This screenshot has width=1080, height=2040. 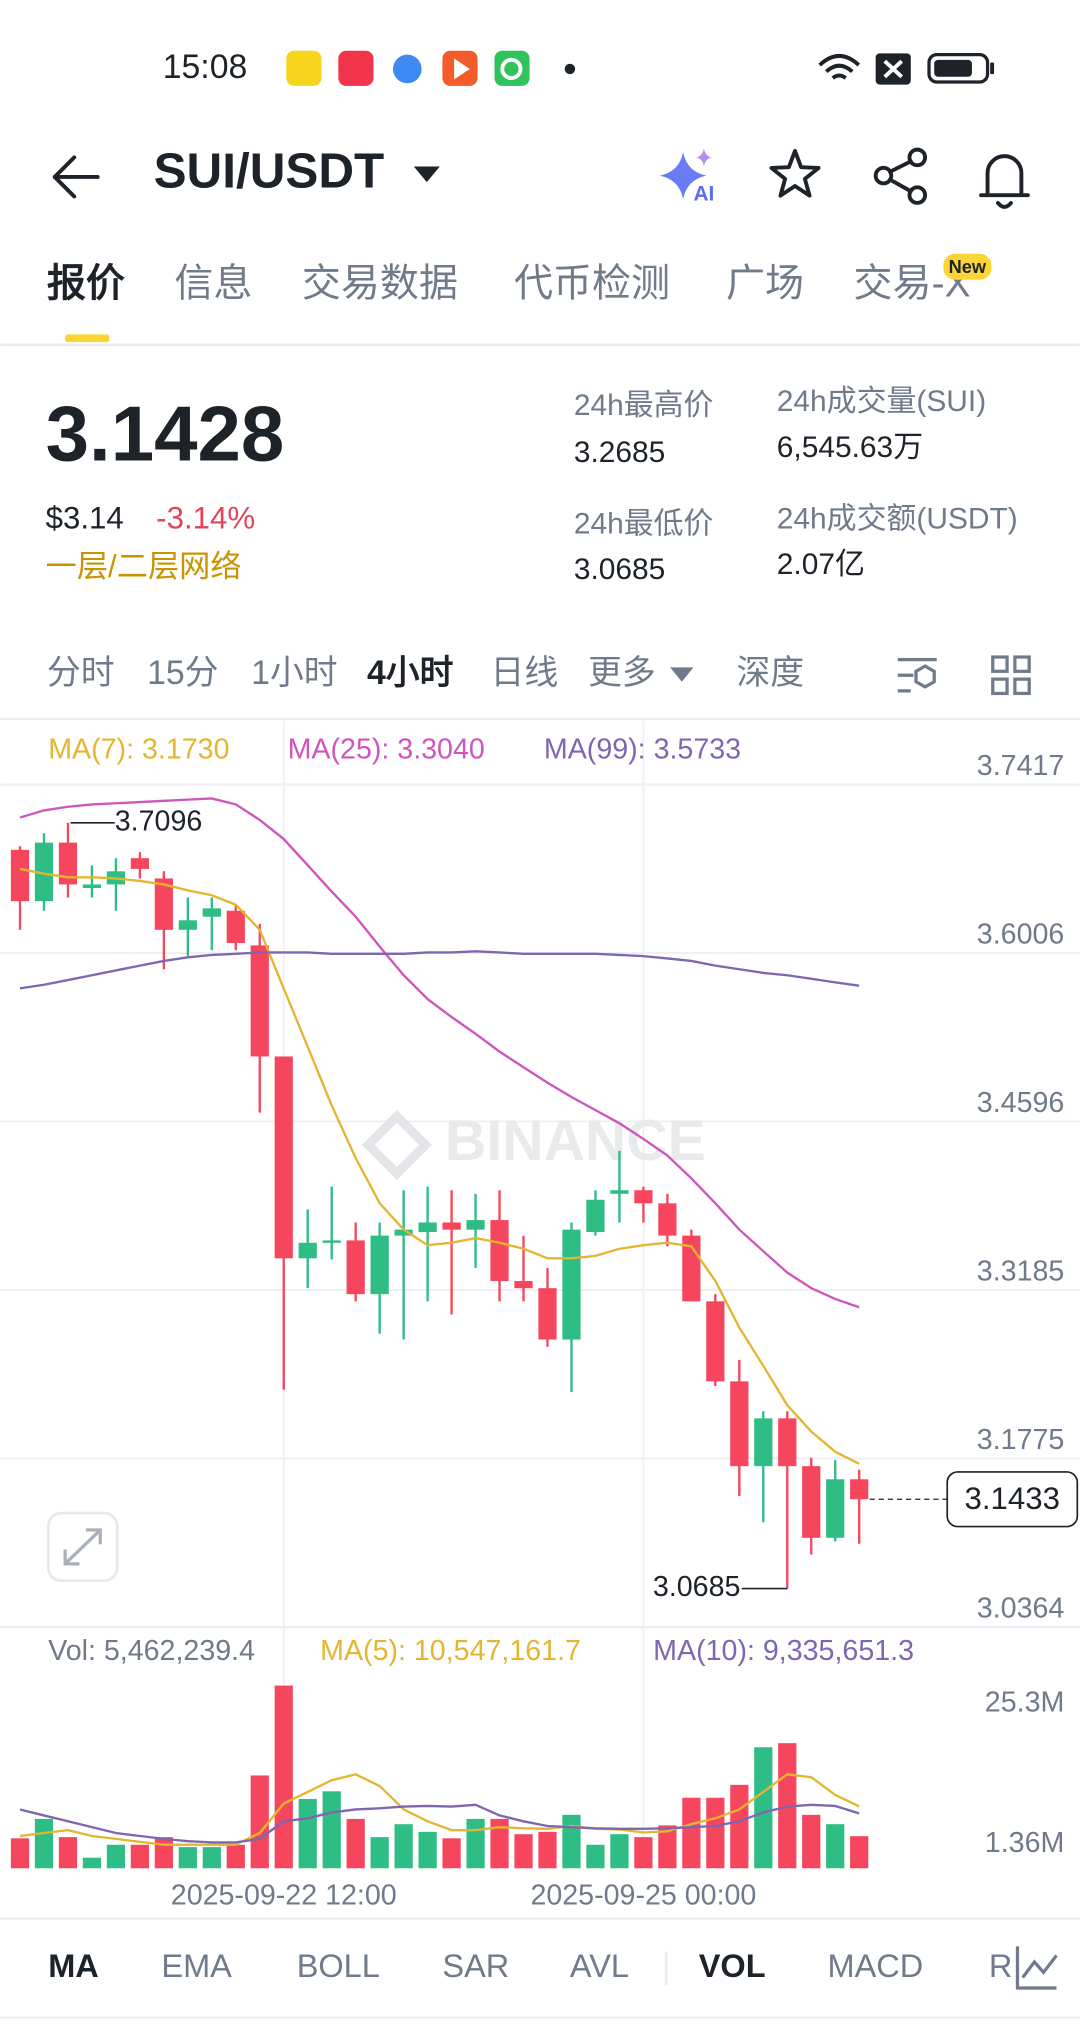 What do you see at coordinates (76, 177) in the screenshot?
I see `back-button` at bounding box center [76, 177].